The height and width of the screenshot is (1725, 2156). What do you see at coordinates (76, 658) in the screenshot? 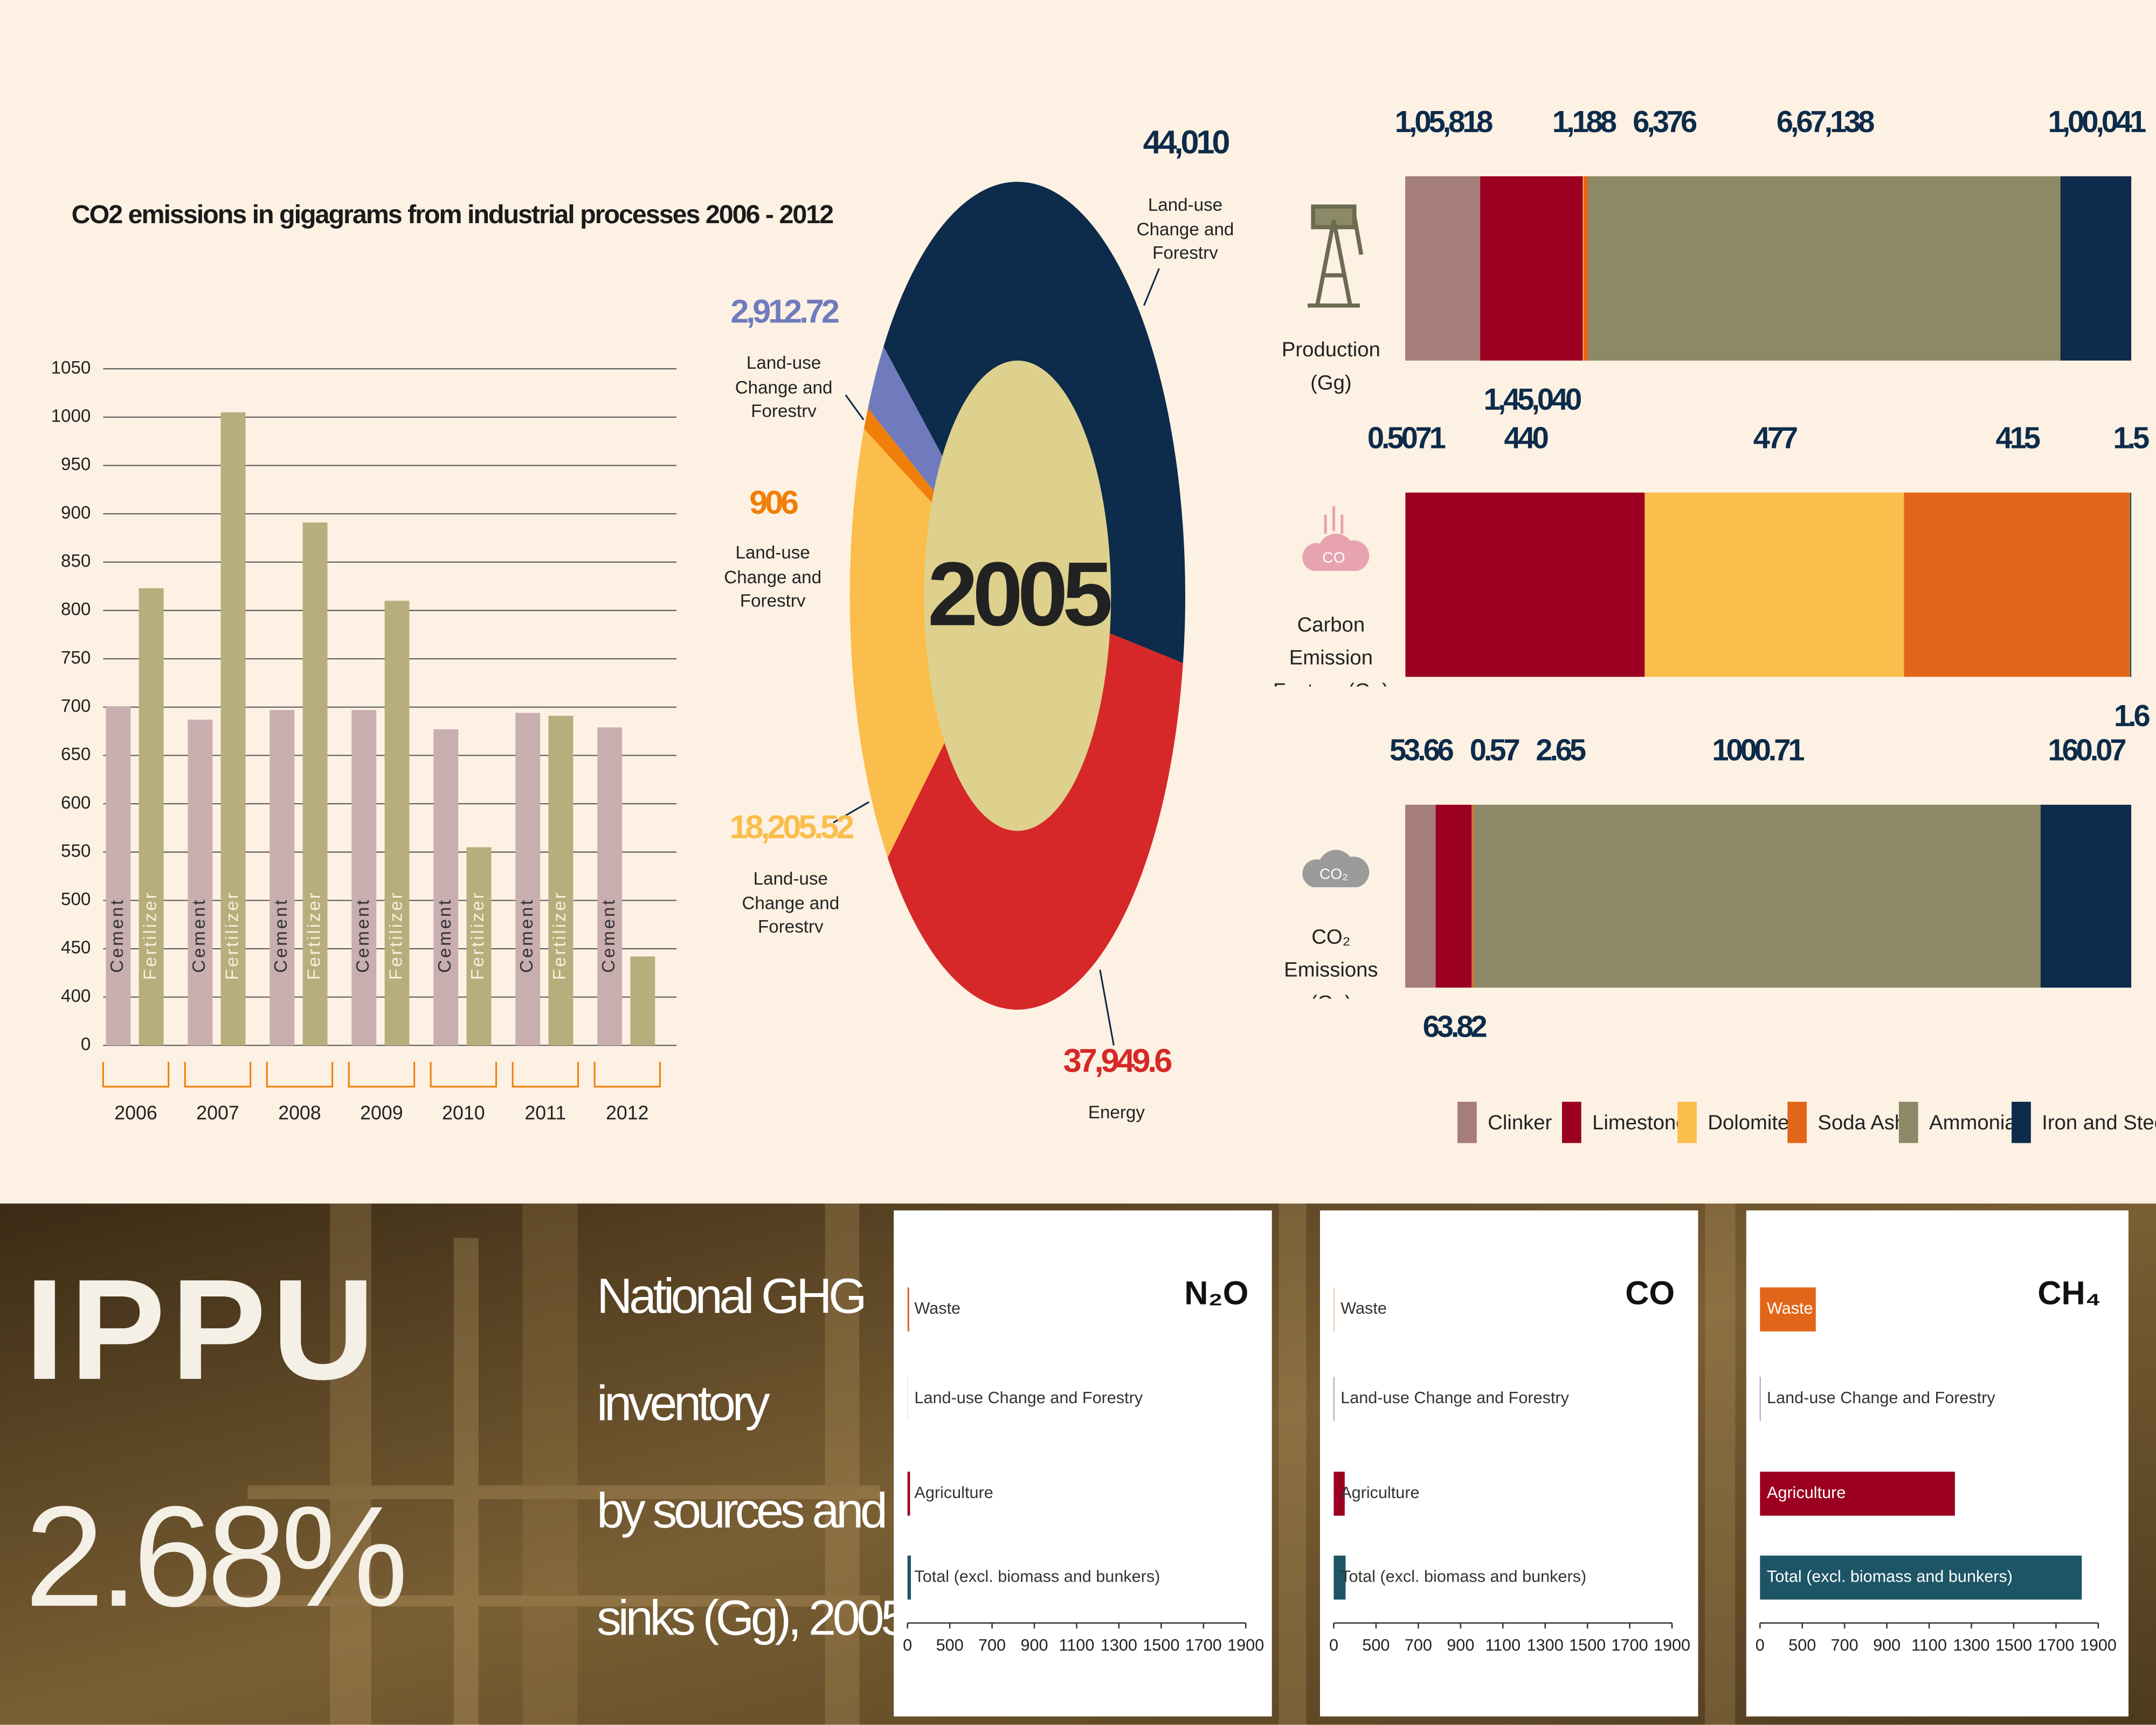
I see `y-tick-label: 750` at bounding box center [76, 658].